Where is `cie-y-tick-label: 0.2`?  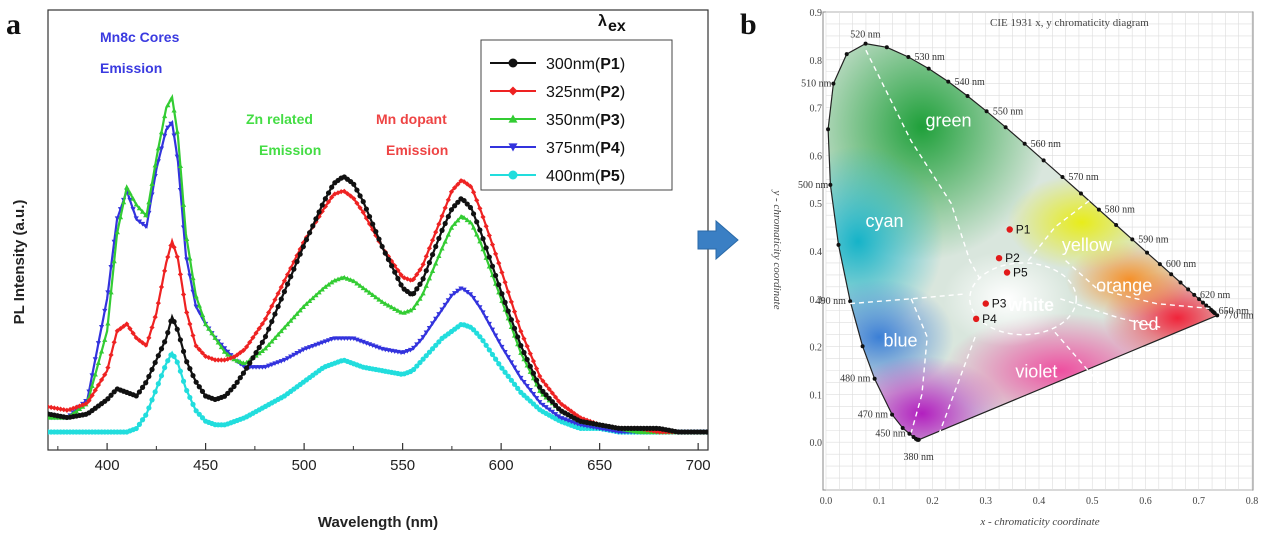 cie-y-tick-label: 0.2 is located at coordinates (816, 348).